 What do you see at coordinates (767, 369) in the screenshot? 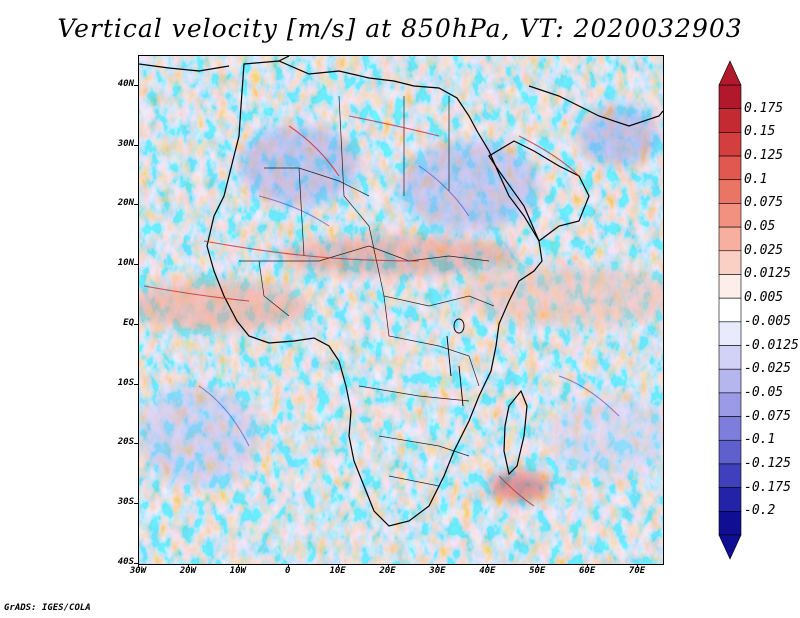
I see `colorbar-label: -0.025` at bounding box center [767, 369].